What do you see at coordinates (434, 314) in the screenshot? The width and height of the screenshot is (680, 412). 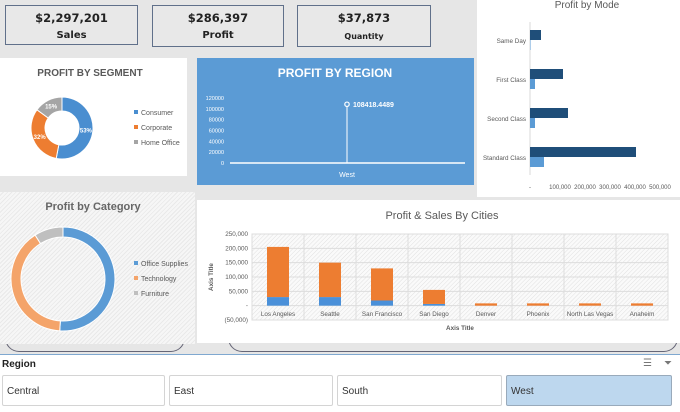 I see `x-category-label: San Diego` at bounding box center [434, 314].